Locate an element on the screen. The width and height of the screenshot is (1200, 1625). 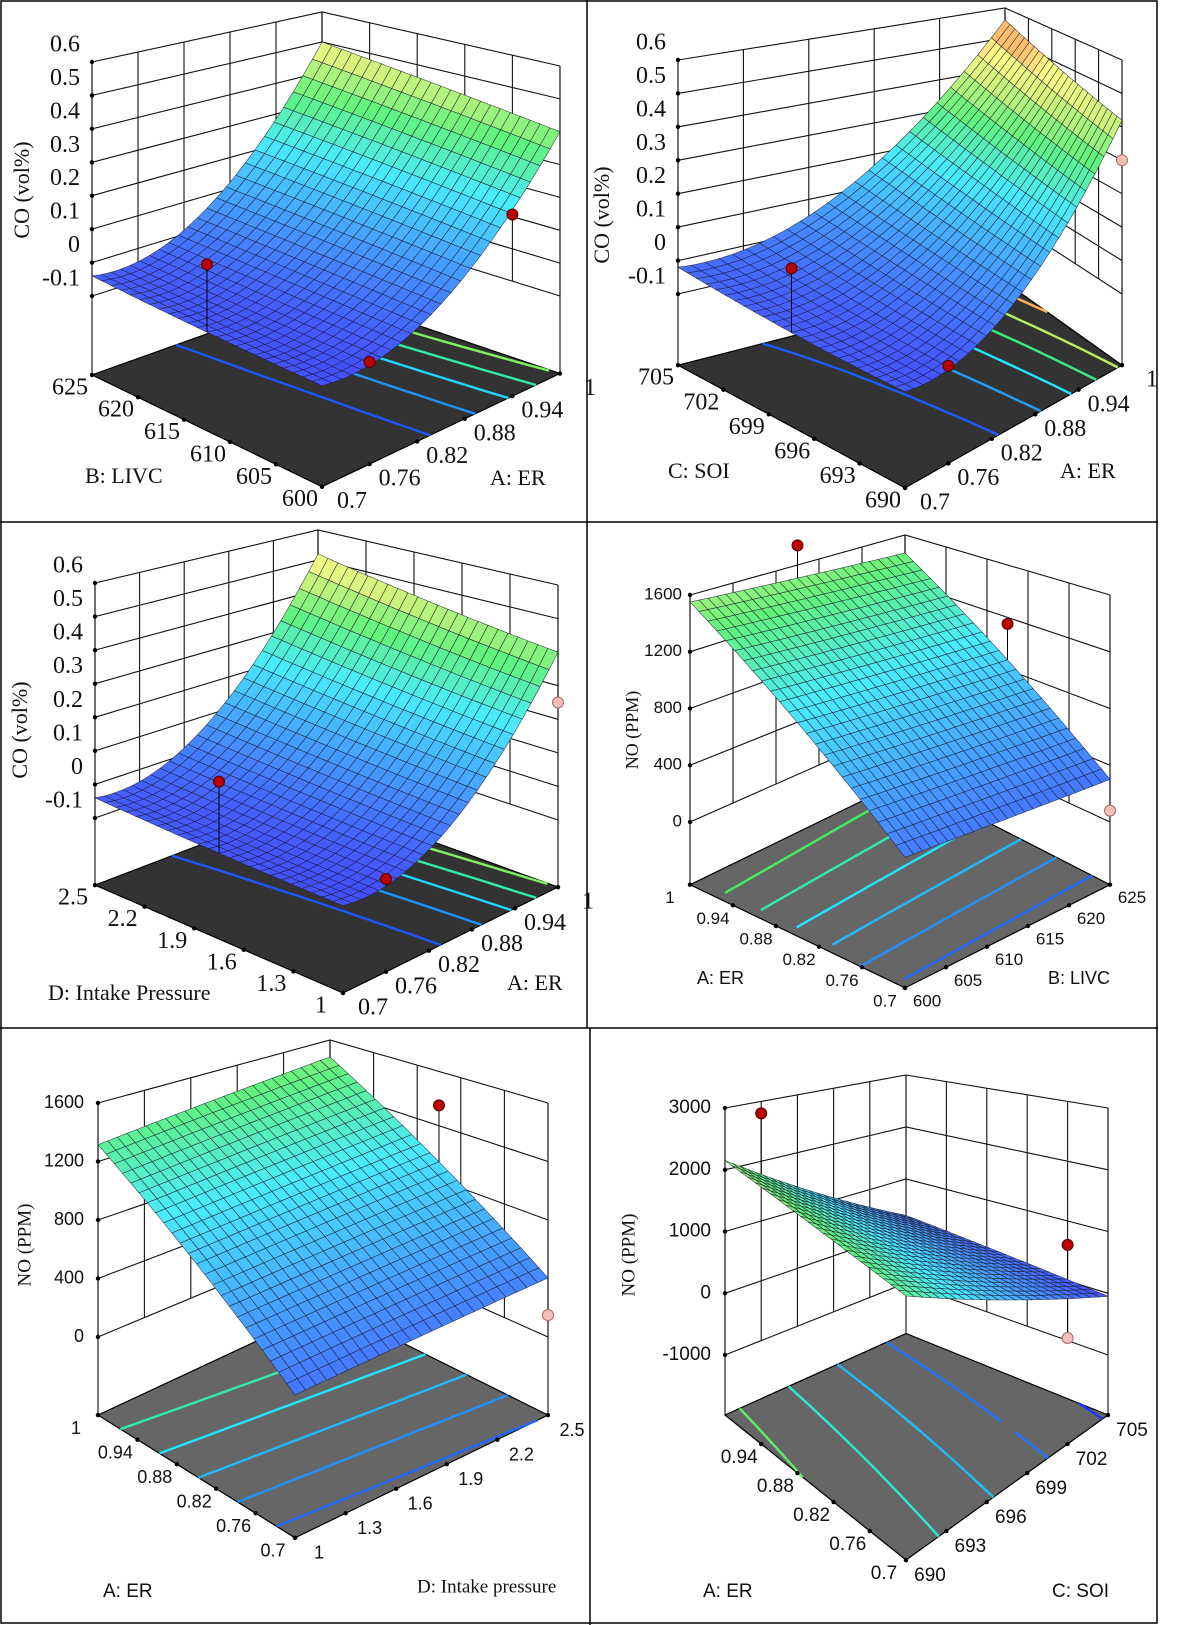
left-axis-tick-label: 0.76 is located at coordinates (847, 1544).